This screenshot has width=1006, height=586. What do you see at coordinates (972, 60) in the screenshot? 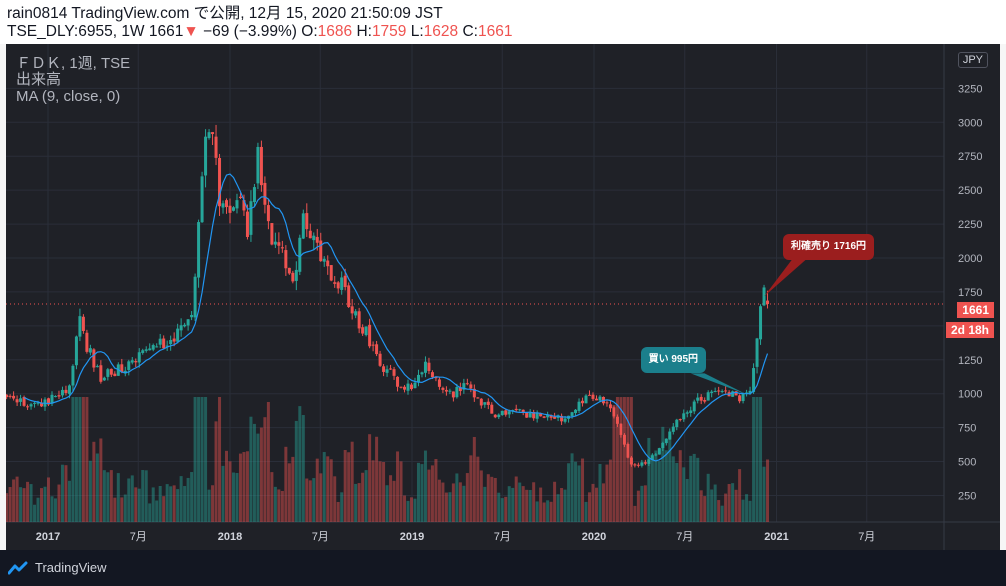
I see `currency-badge: JPY` at bounding box center [972, 60].